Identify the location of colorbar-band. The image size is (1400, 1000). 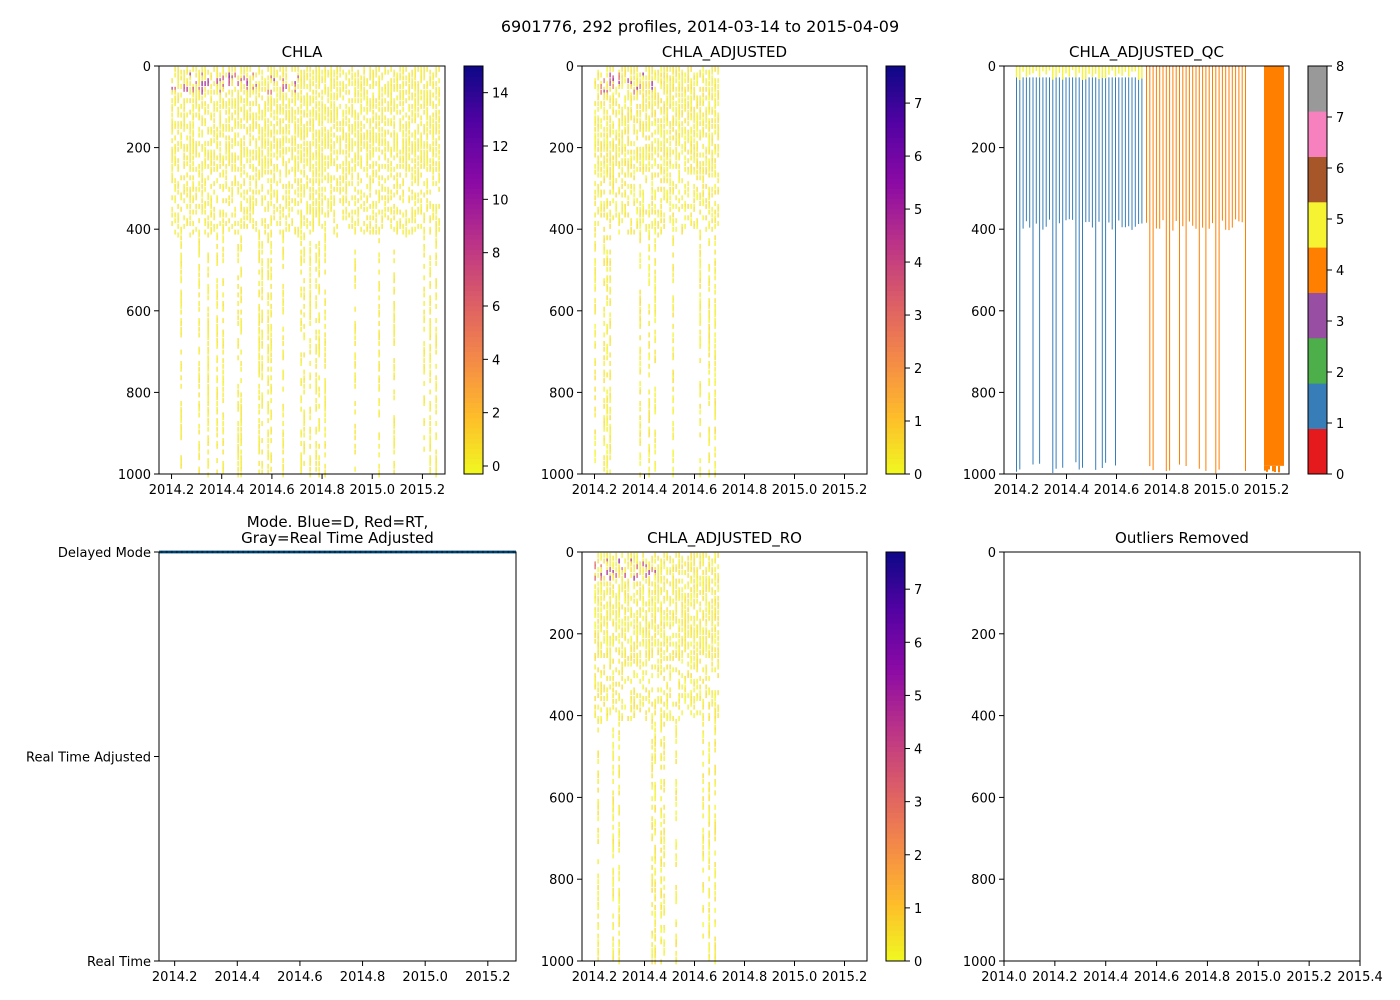
(473, 109).